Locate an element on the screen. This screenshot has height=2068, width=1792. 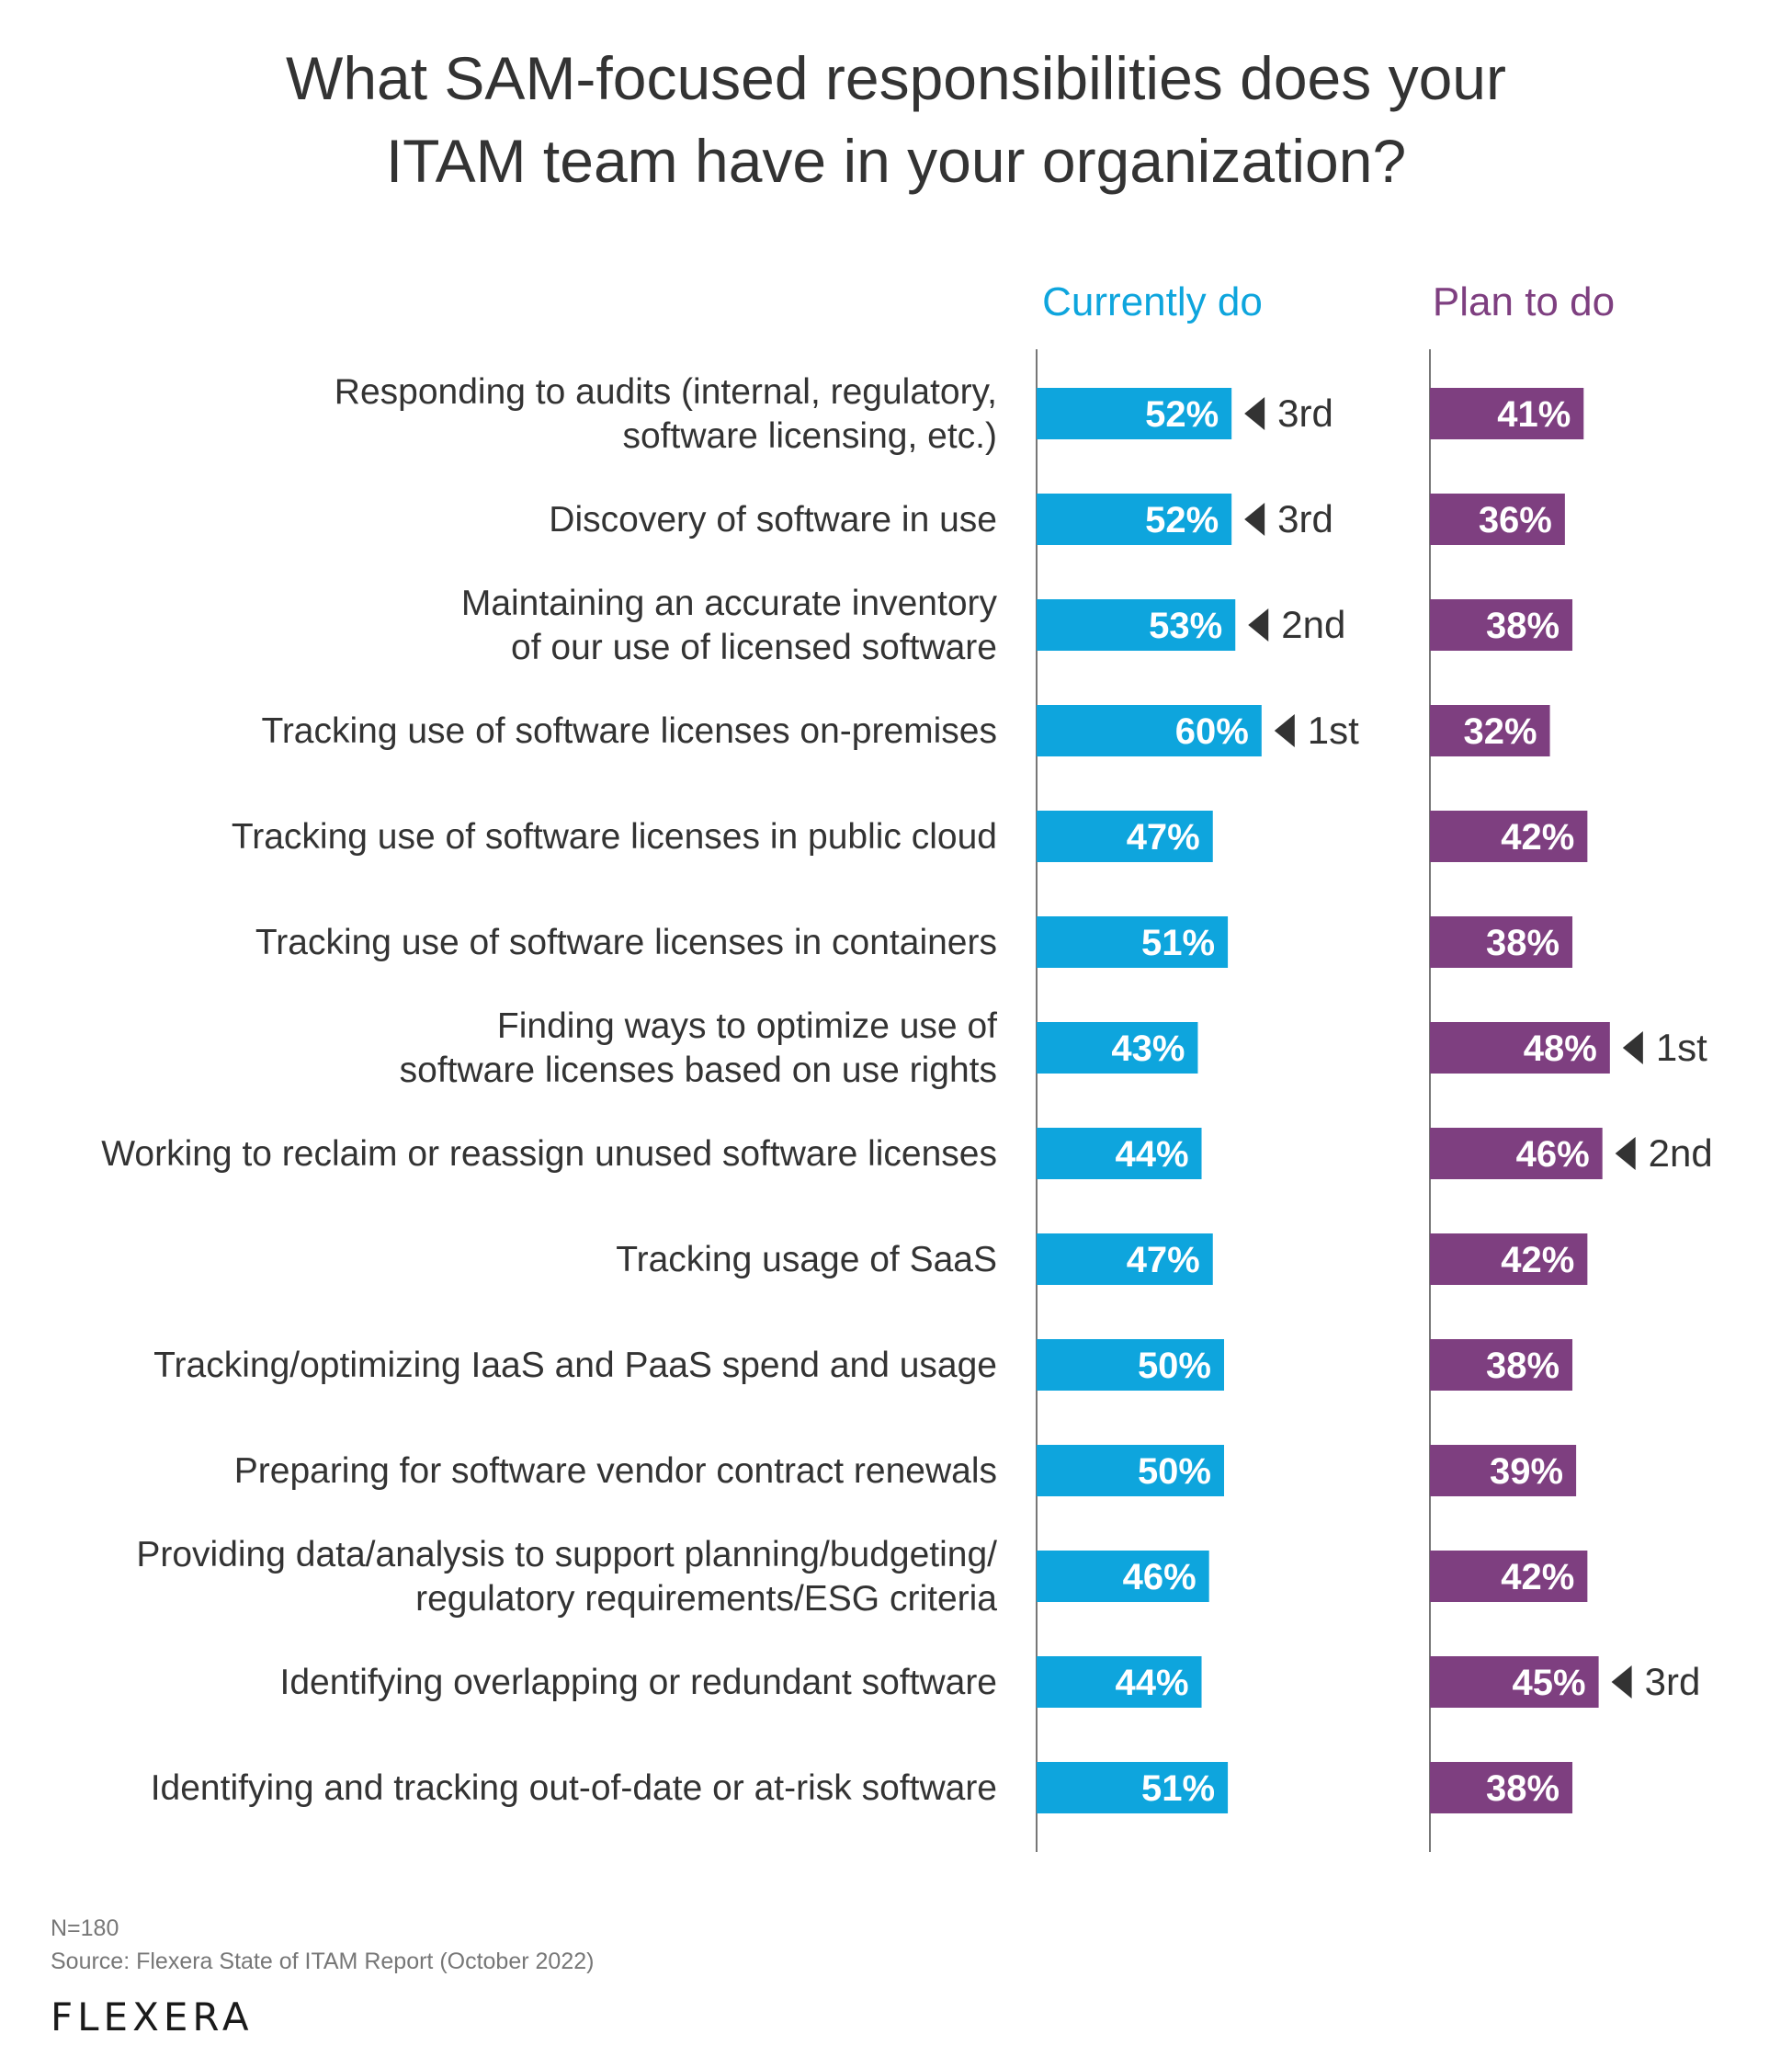
row-label: regulatory requirements/ESG criteria is located at coordinates (706, 1599).